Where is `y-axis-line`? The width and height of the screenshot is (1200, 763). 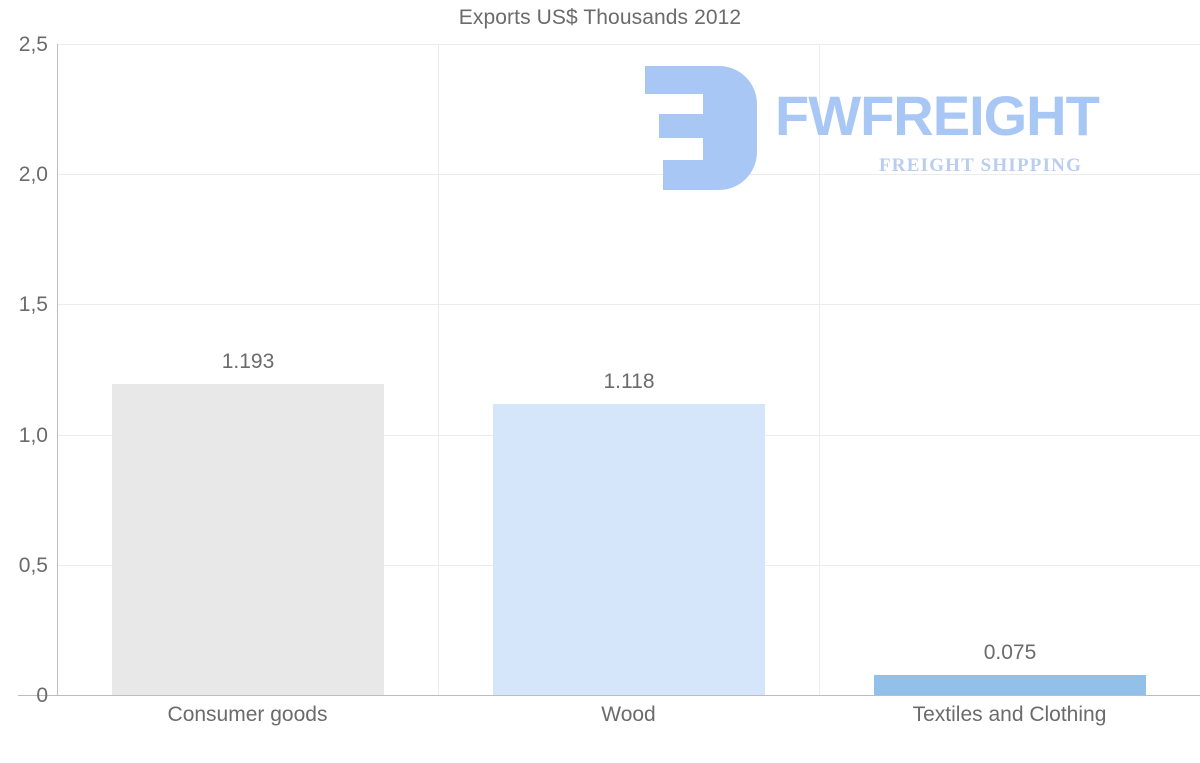
y-axis-line is located at coordinates (57, 370).